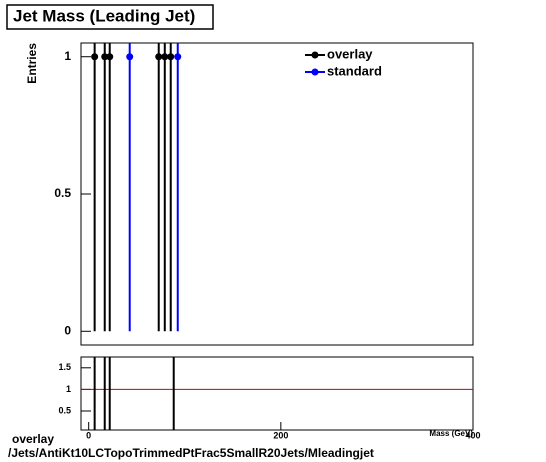 This screenshot has width=546, height=462. What do you see at coordinates (354, 70) in the screenshot?
I see `legend-label: standard` at bounding box center [354, 70].